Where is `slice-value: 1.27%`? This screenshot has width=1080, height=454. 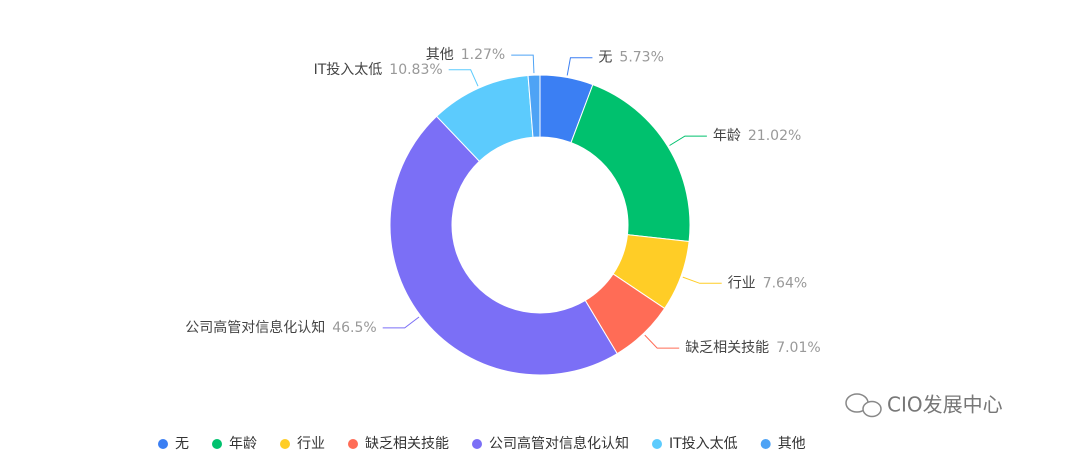
slice-value: 1.27% is located at coordinates (483, 55).